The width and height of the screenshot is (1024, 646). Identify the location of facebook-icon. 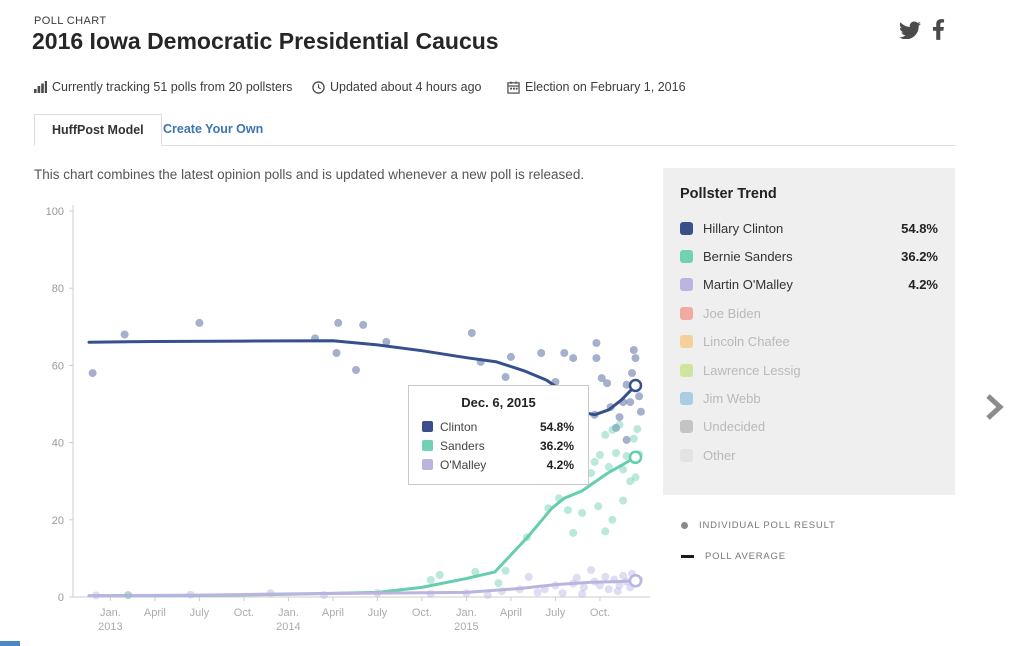
(938, 29).